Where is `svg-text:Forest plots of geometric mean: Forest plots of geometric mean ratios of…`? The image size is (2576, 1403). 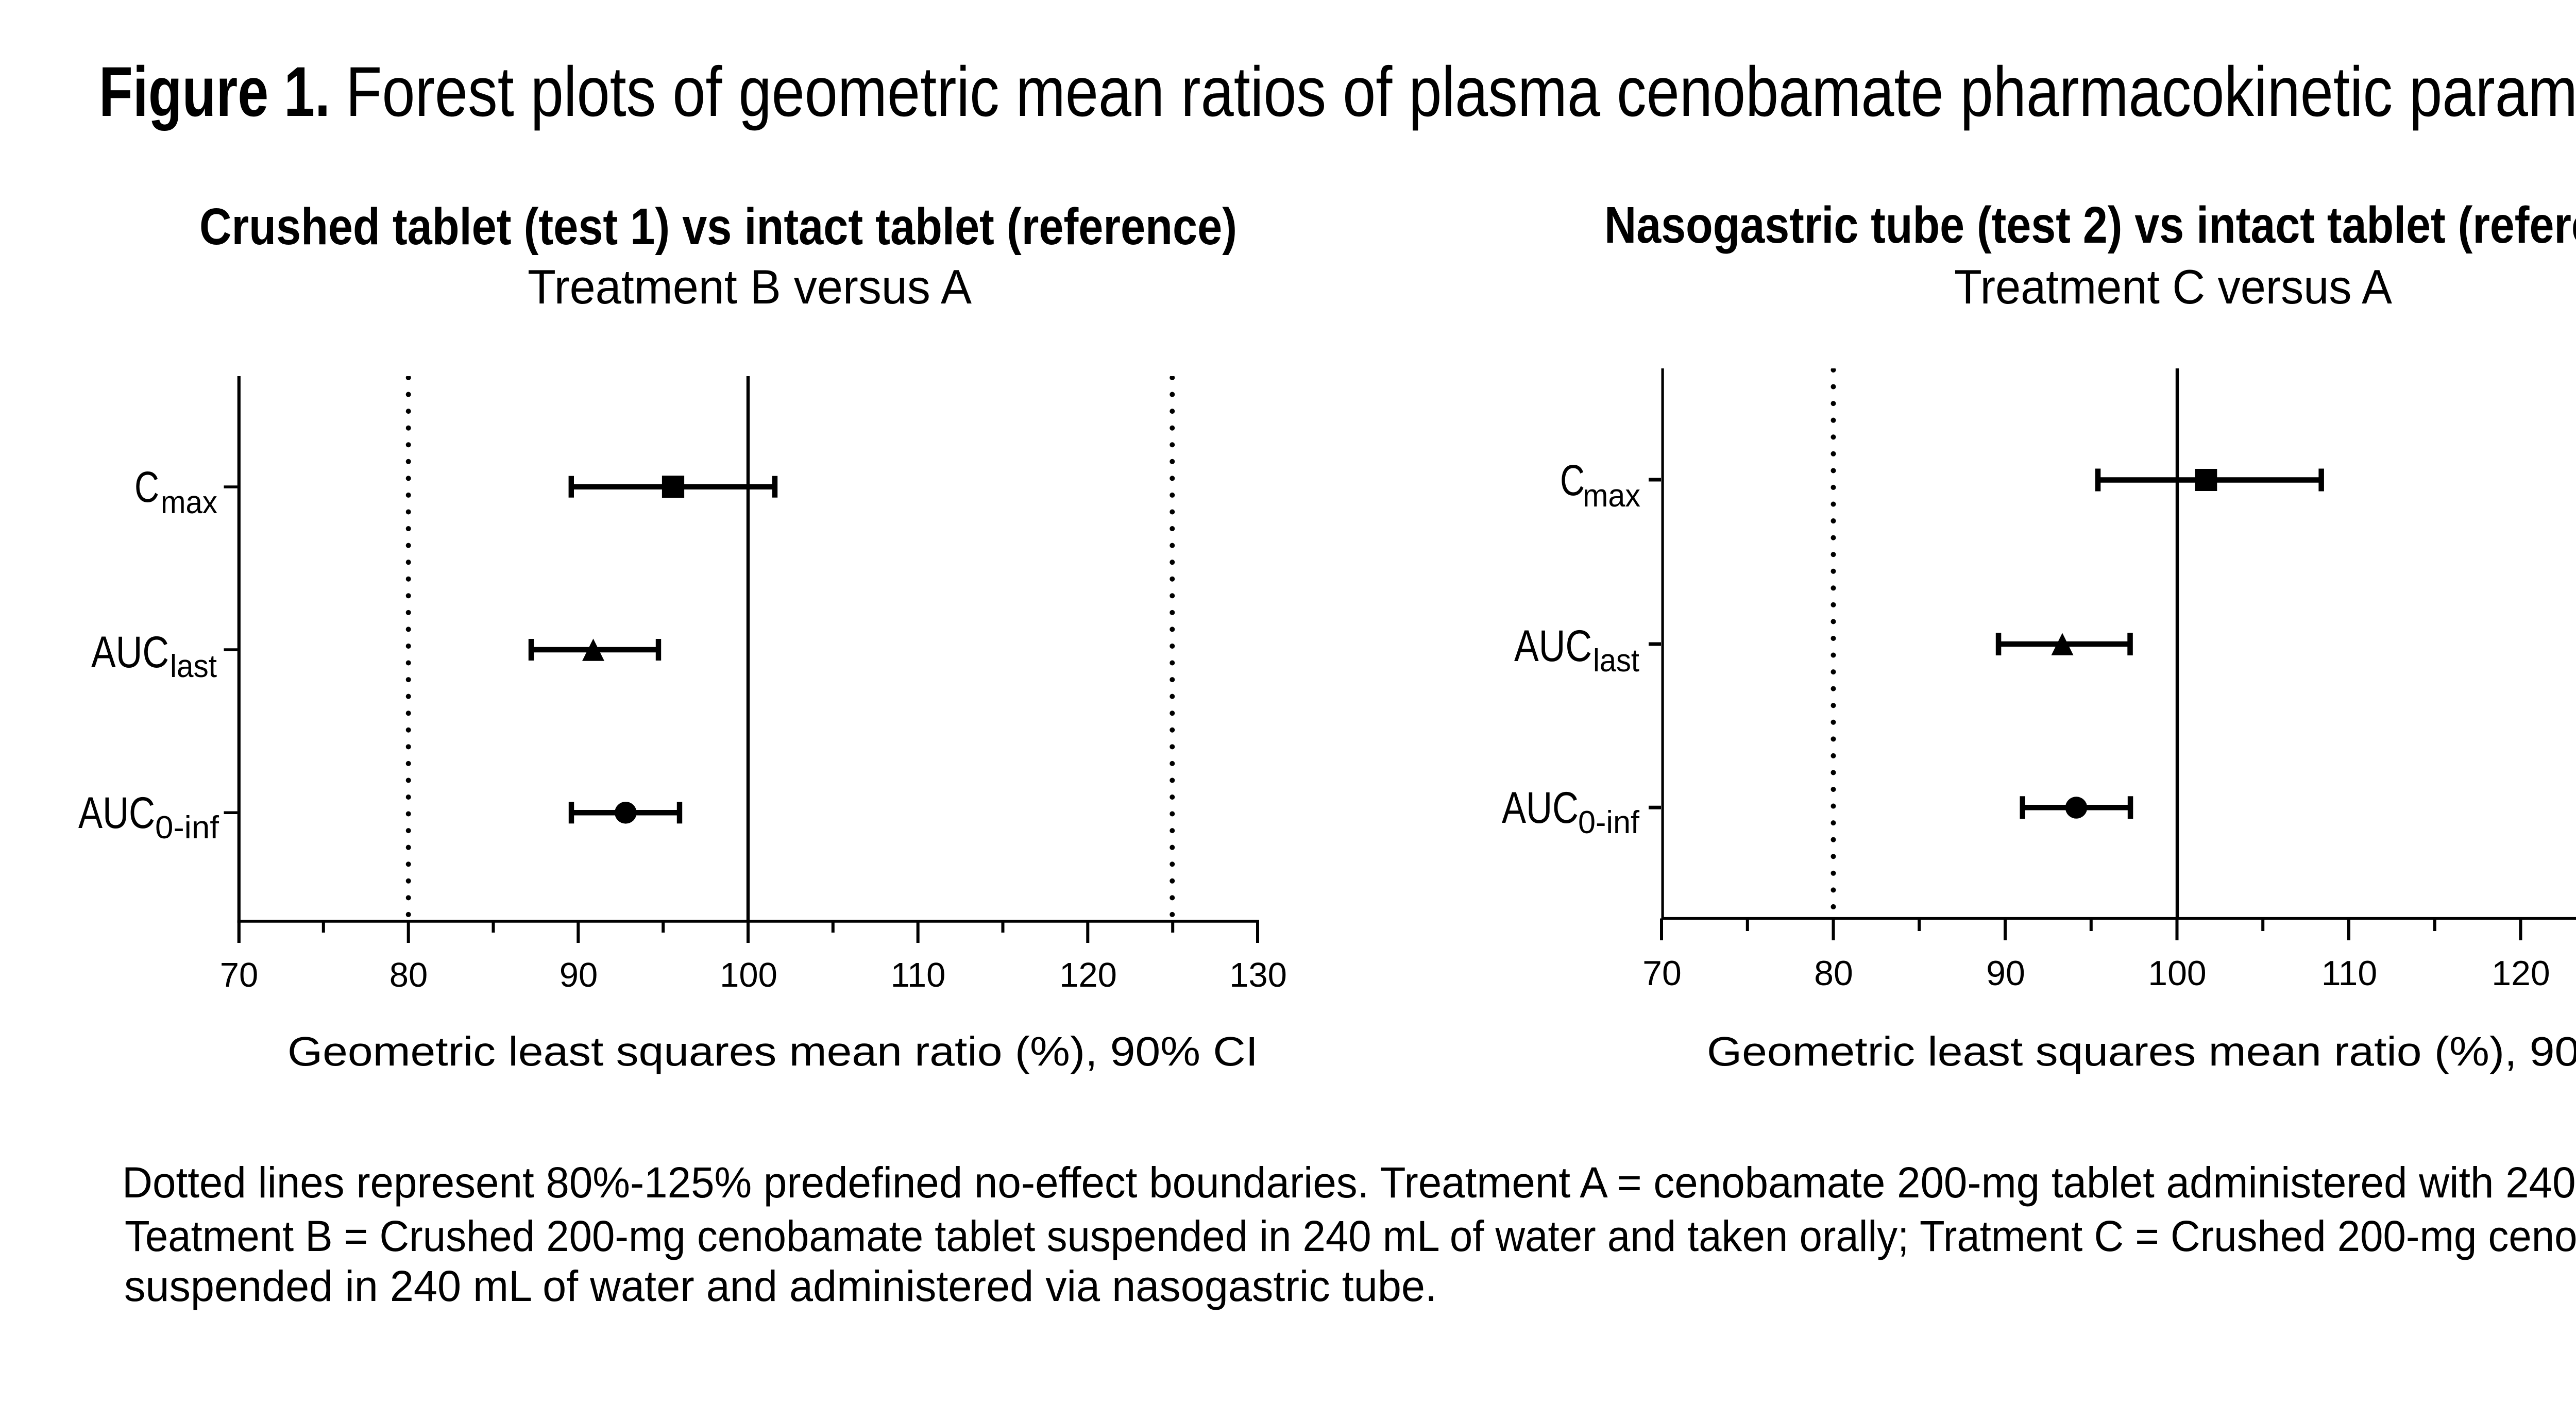
svg-text:Forest plots of geometric mean: Forest plots of geometric mean ratios of… is located at coordinates (1461, 92).